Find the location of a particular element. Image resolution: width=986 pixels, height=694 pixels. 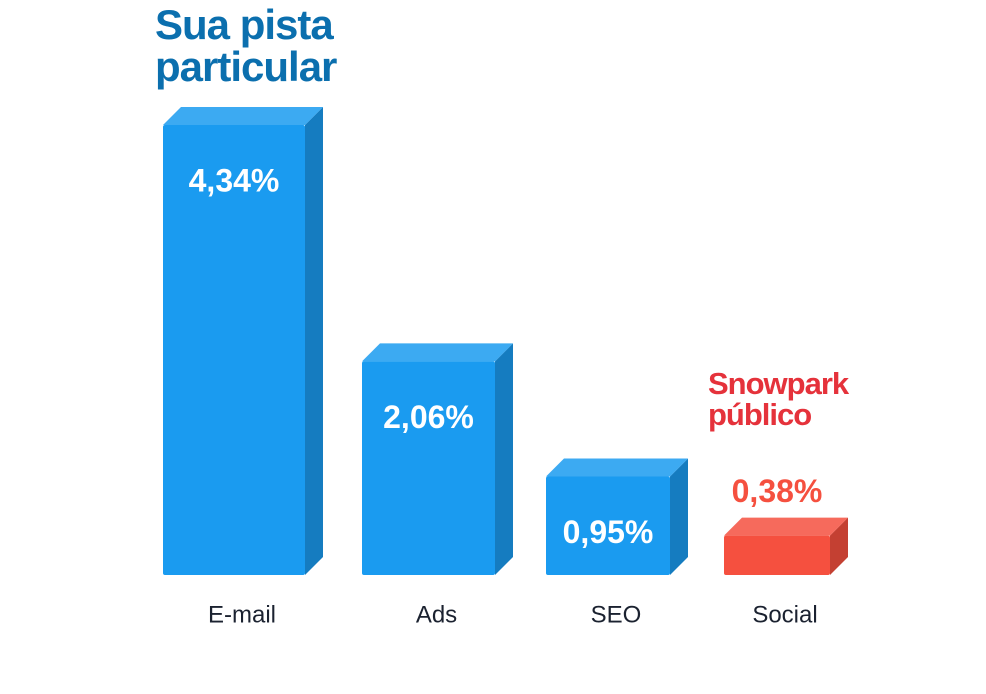

value-label: 4,34% is located at coordinates (234, 180).